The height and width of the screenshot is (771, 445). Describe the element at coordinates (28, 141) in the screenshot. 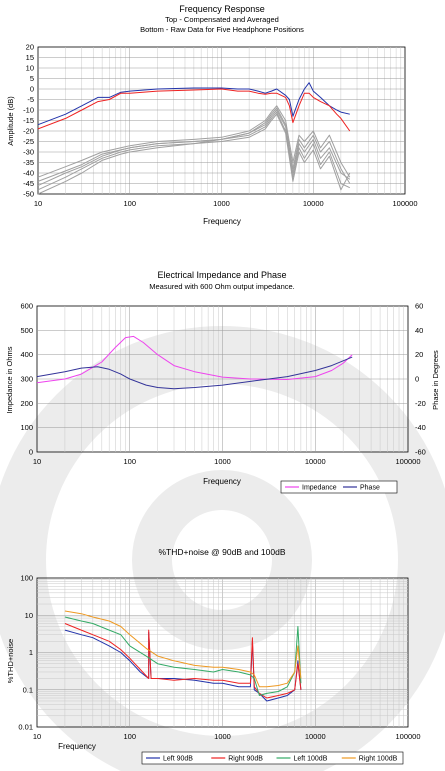

I see `y-tick-label: -25` at that location.